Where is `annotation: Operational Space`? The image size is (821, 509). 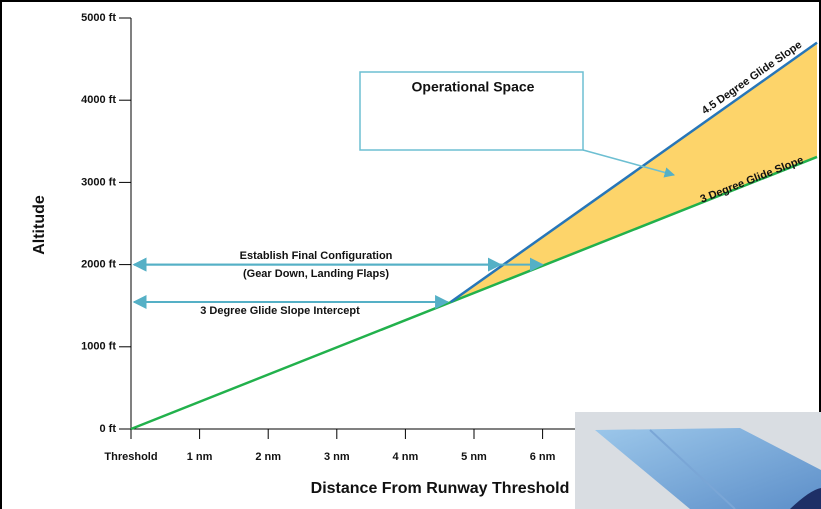
annotation: Operational Space is located at coordinates (473, 87).